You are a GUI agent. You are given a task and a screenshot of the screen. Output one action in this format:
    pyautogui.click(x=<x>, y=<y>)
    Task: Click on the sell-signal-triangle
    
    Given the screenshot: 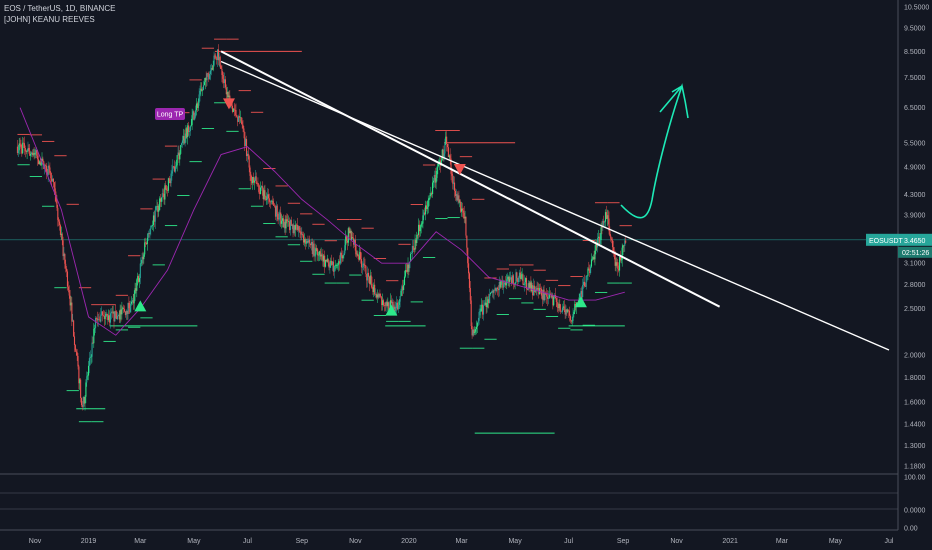 What is the action you would take?
    pyautogui.click(x=228, y=104)
    